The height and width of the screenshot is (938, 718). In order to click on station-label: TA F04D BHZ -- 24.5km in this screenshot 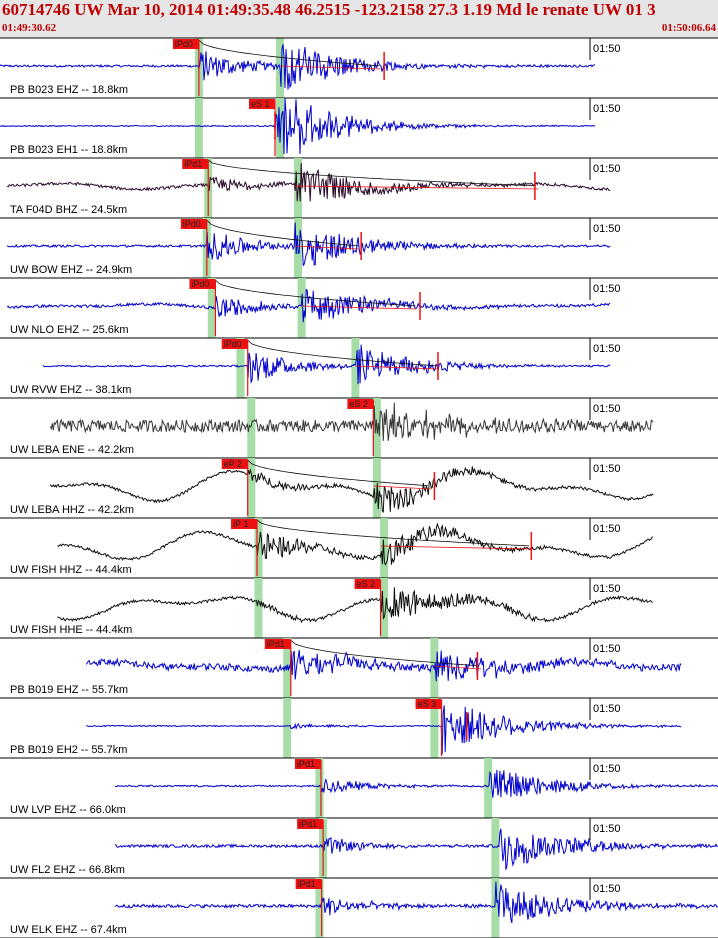, I will do `click(68, 210)`.